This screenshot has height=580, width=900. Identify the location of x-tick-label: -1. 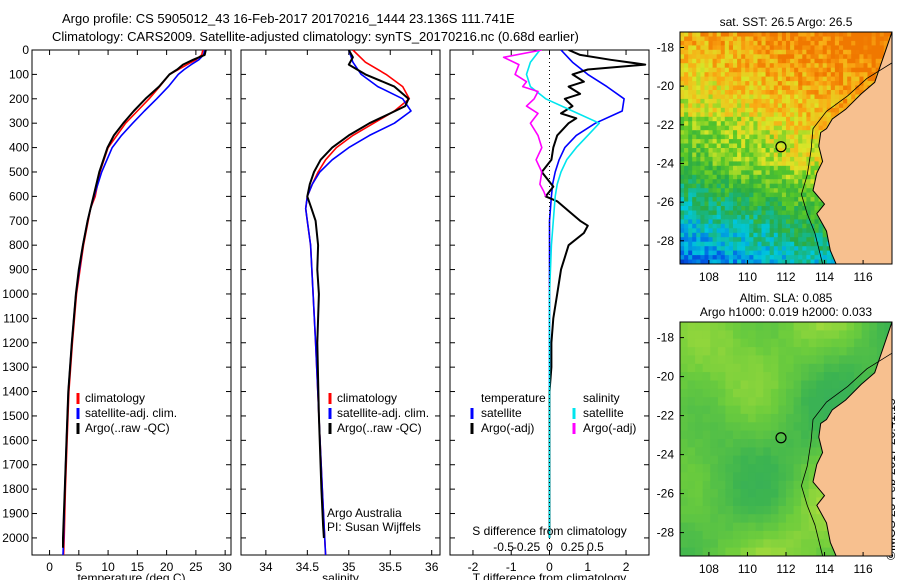
(511, 567).